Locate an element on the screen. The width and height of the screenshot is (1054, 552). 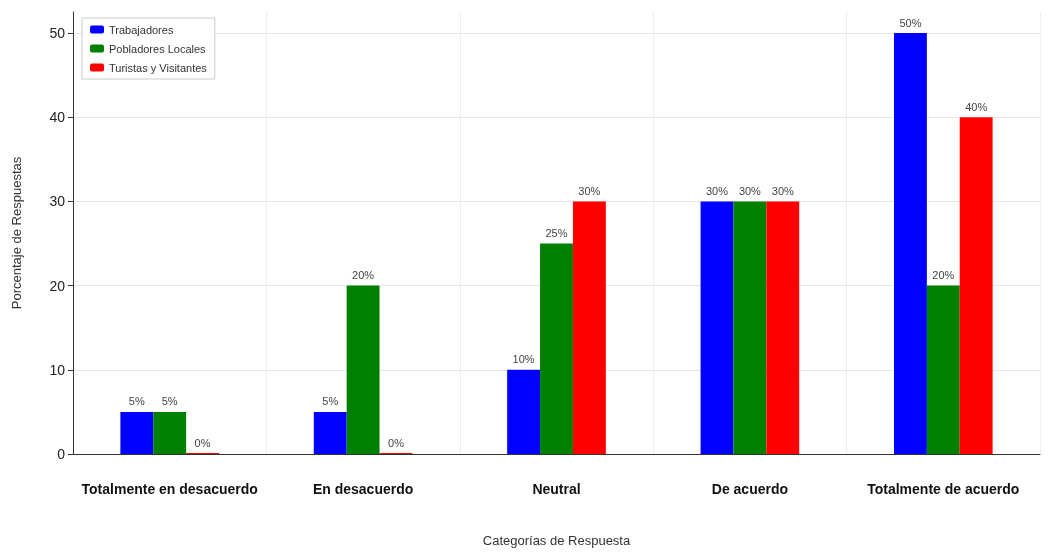
y-tick-label: 30 is located at coordinates (57, 201).